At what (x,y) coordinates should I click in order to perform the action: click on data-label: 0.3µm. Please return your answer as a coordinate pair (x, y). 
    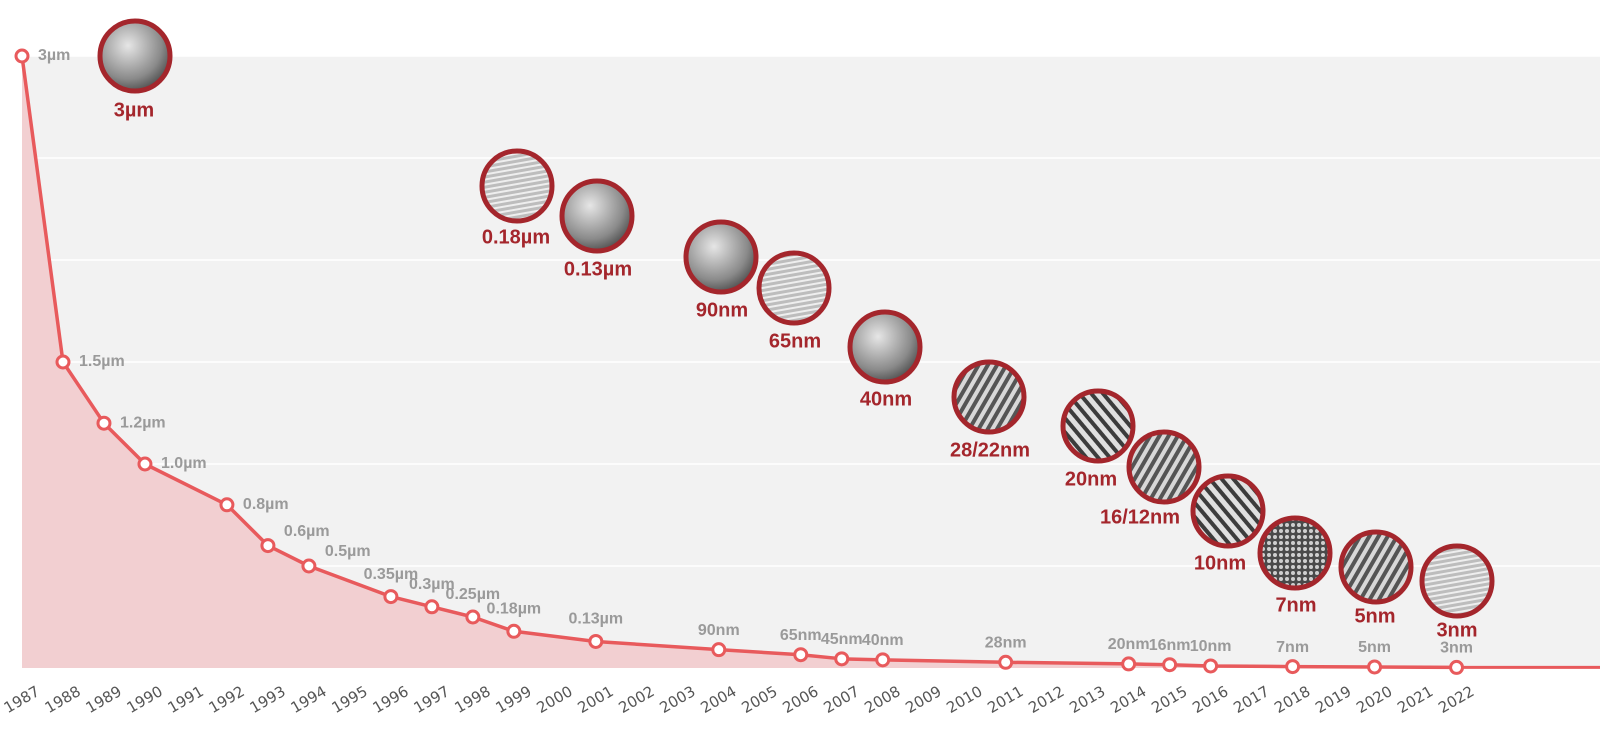
    Looking at the image, I should click on (432, 584).